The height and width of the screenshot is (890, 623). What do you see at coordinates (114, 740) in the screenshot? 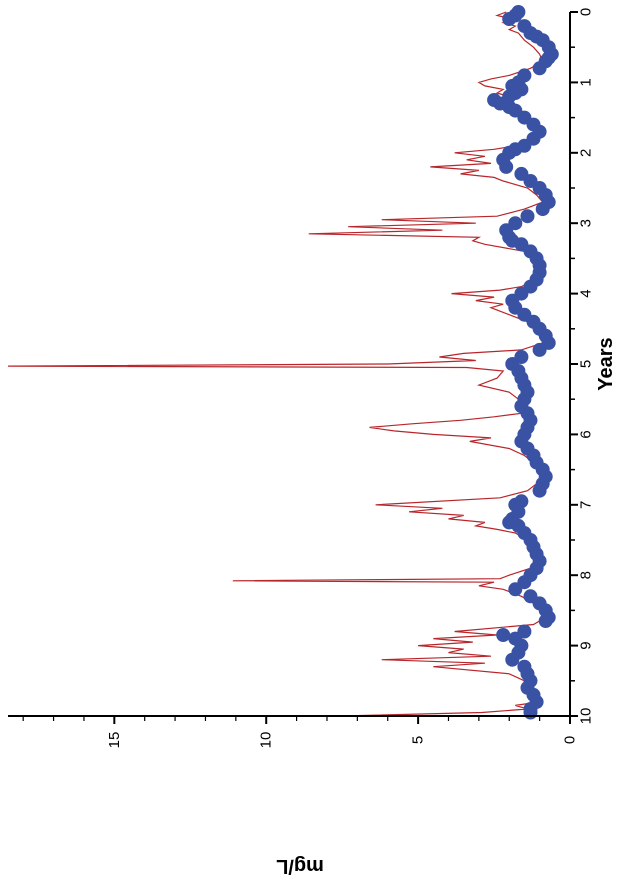
I see `y-tick-label: 15` at bounding box center [114, 740].